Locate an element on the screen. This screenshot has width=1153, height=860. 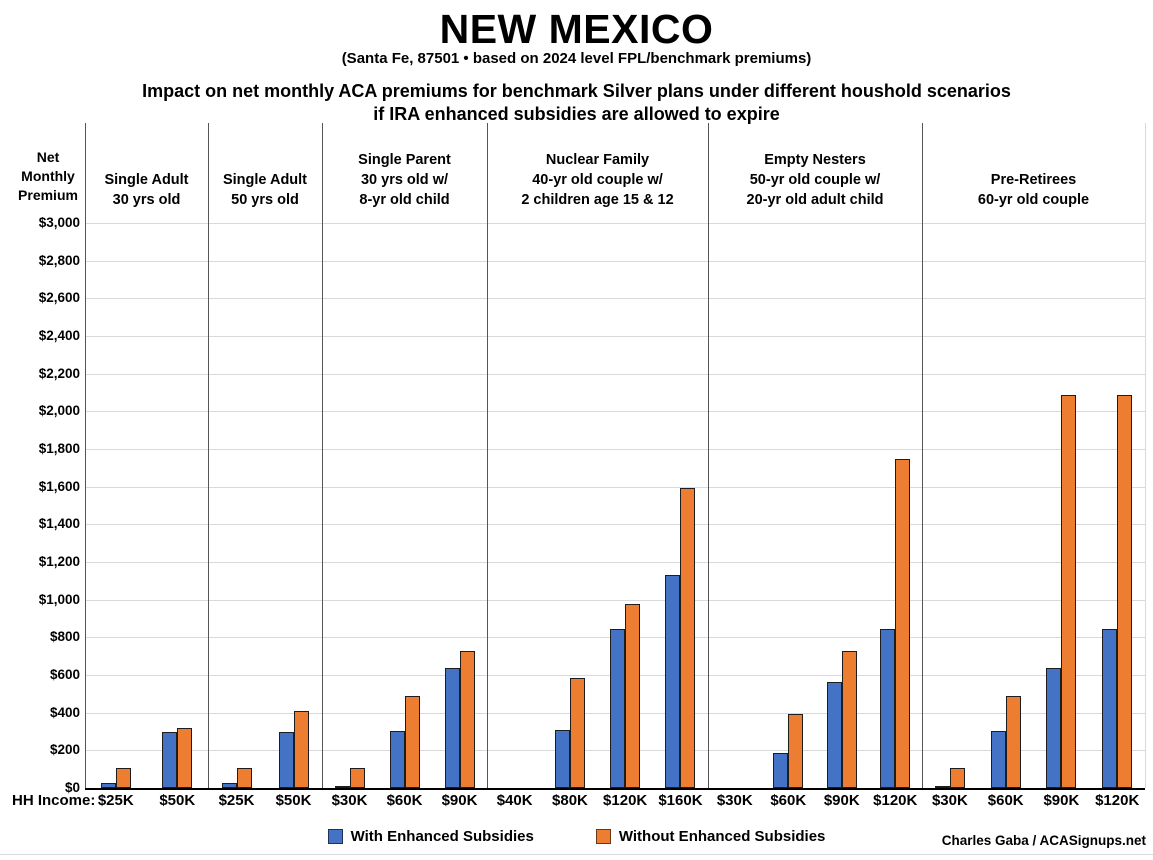
legend-swatch-orange-icon is located at coordinates (603, 836).